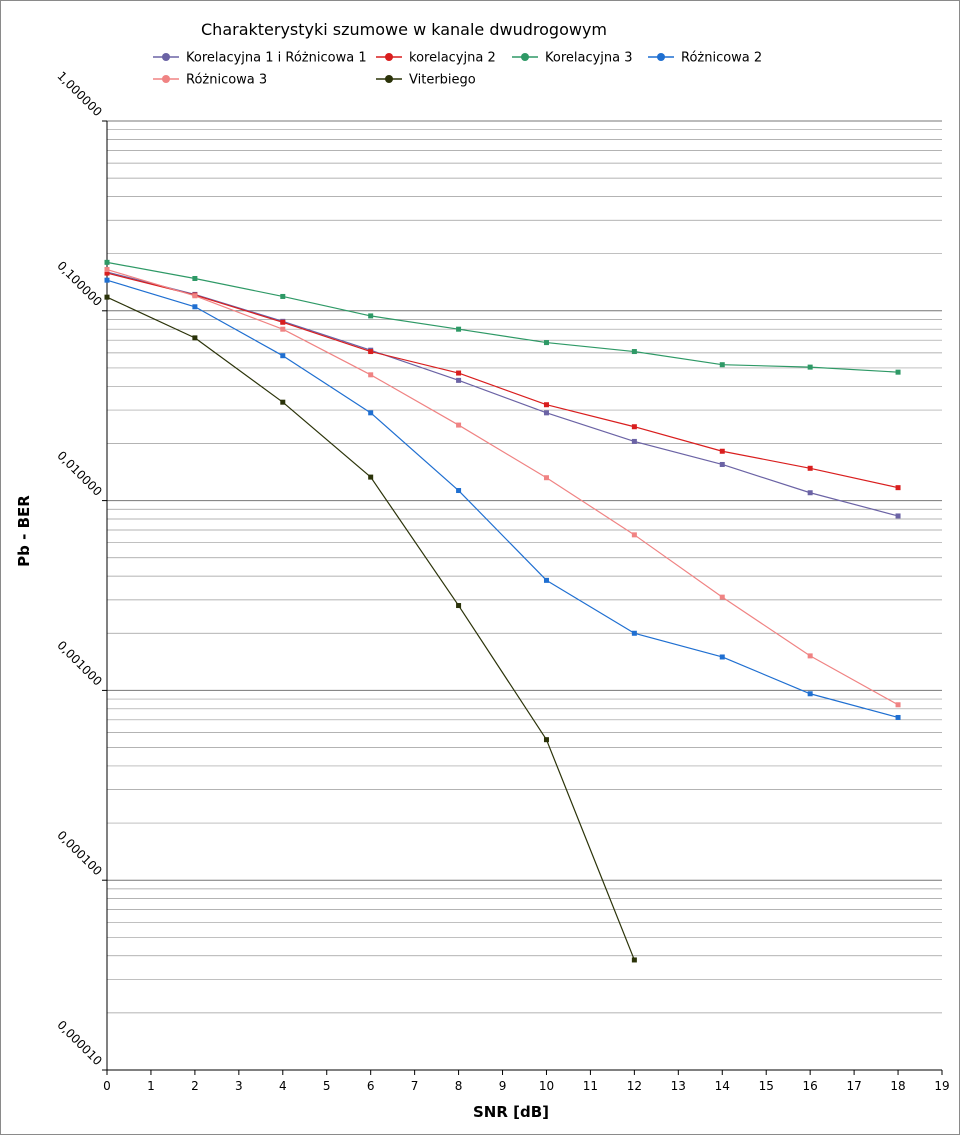 The height and width of the screenshot is (1138, 960). I want to click on legend-item: Viterbiego, so click(426, 80).